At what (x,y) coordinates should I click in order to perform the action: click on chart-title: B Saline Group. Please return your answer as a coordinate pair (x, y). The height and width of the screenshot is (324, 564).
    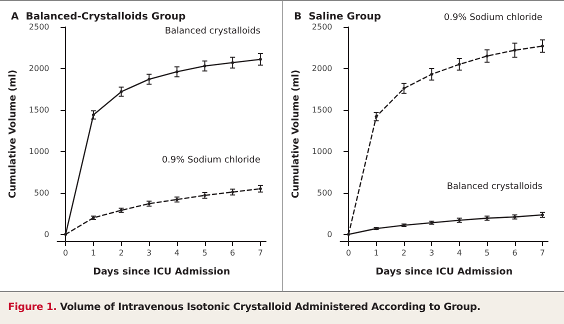
    Looking at the image, I should click on (338, 17).